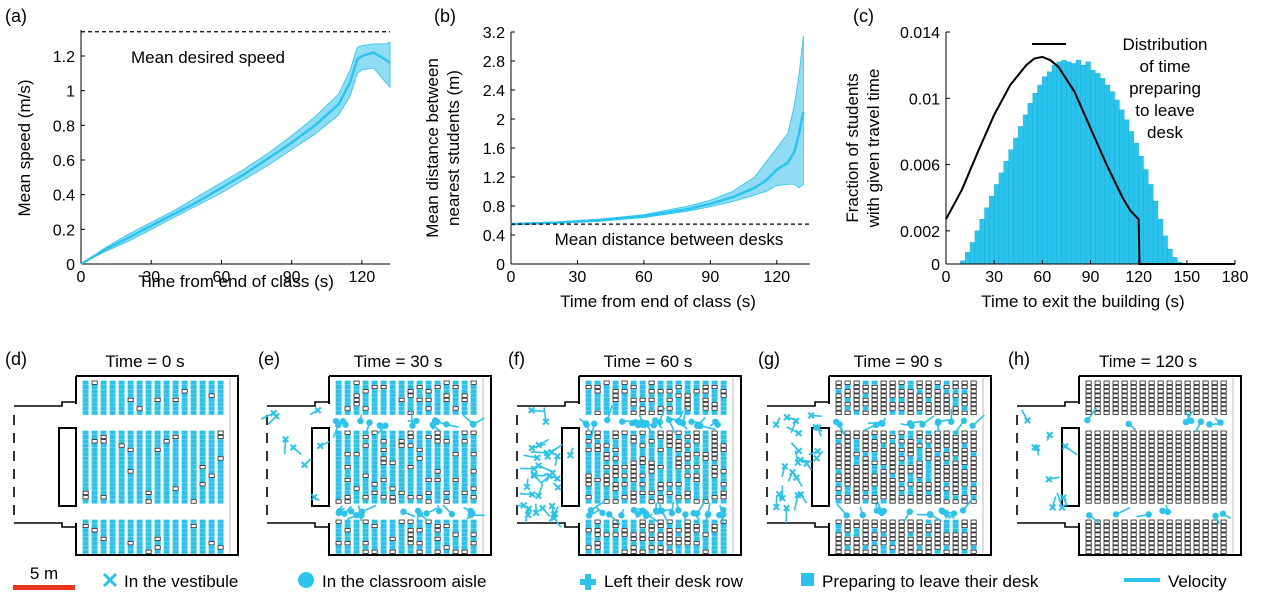  What do you see at coordinates (578, 277) in the screenshot?
I see `x-tick-label: 30` at bounding box center [578, 277].